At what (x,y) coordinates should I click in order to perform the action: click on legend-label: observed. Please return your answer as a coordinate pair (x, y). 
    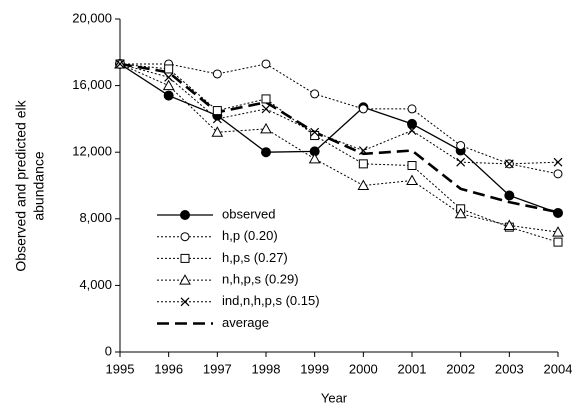
    Looking at the image, I should click on (248, 213).